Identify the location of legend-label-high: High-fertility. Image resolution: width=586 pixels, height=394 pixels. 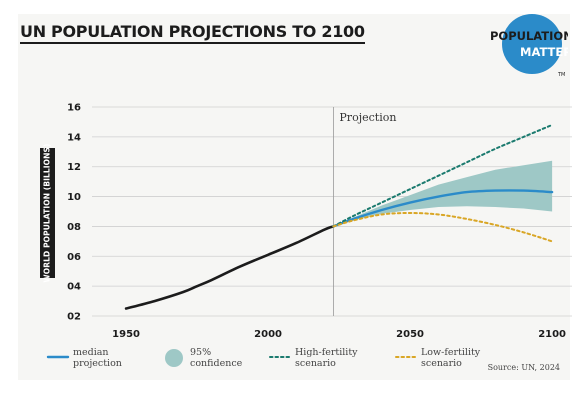
(326, 352).